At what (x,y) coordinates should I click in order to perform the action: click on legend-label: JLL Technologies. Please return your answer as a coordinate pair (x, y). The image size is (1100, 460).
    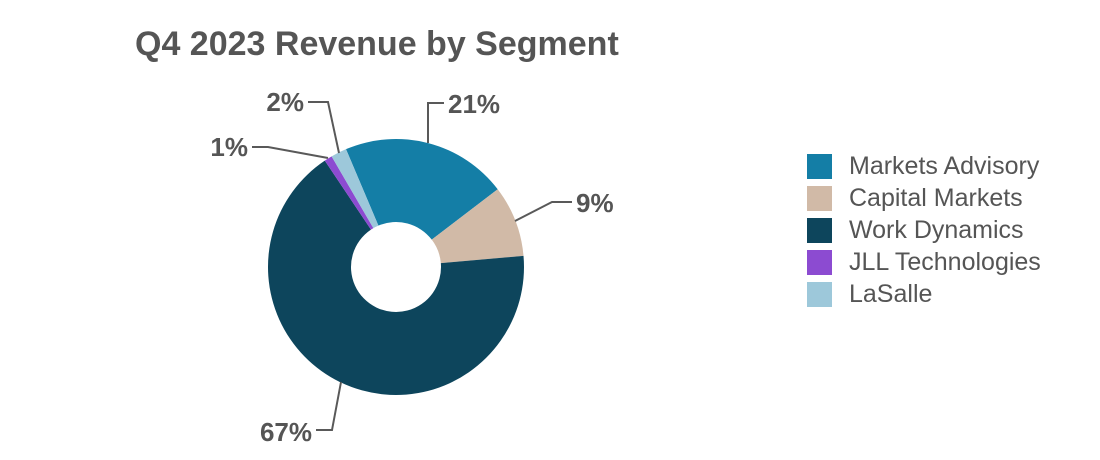
    Looking at the image, I should click on (945, 262).